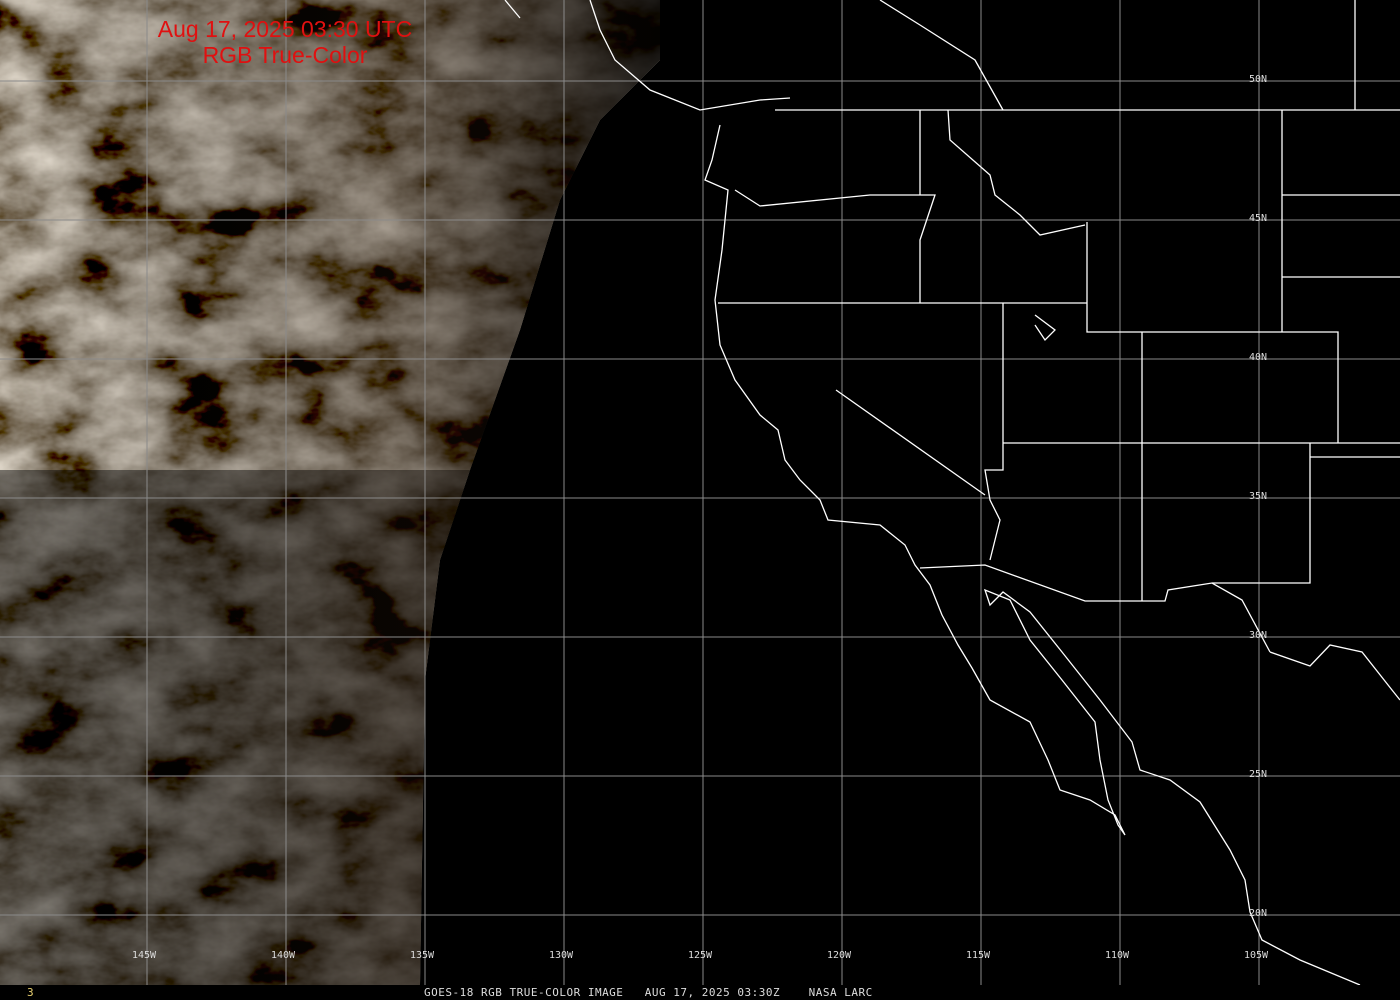  I want to click on longitude-label: 115W, so click(978, 955).